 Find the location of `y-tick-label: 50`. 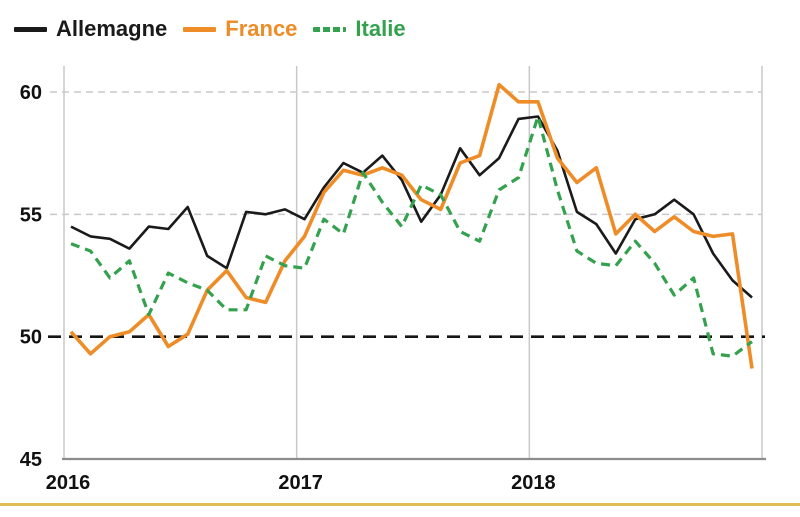

y-tick-label: 50 is located at coordinates (31, 338).